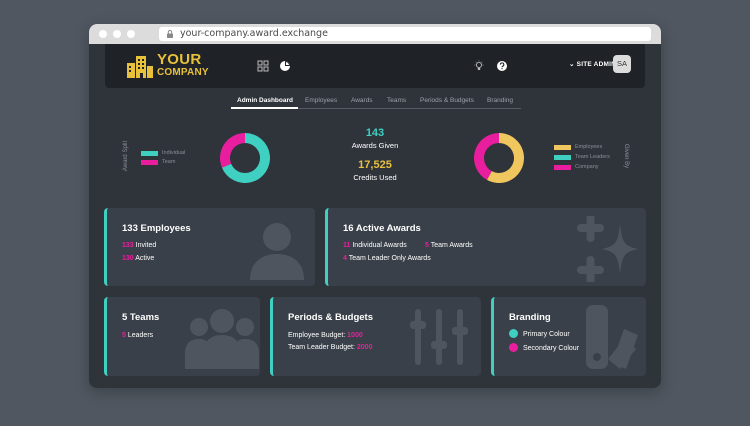  I want to click on donut-slice-team, so click(232, 150).